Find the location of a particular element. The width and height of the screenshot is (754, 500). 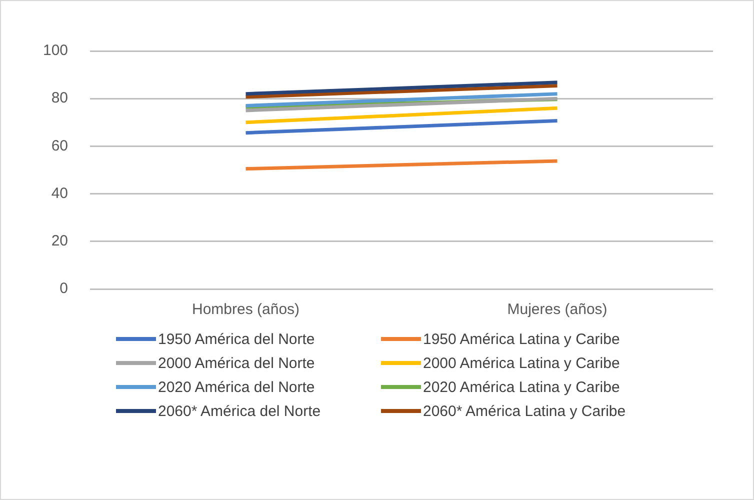

x-tick-label: Hombres (años) is located at coordinates (246, 309).